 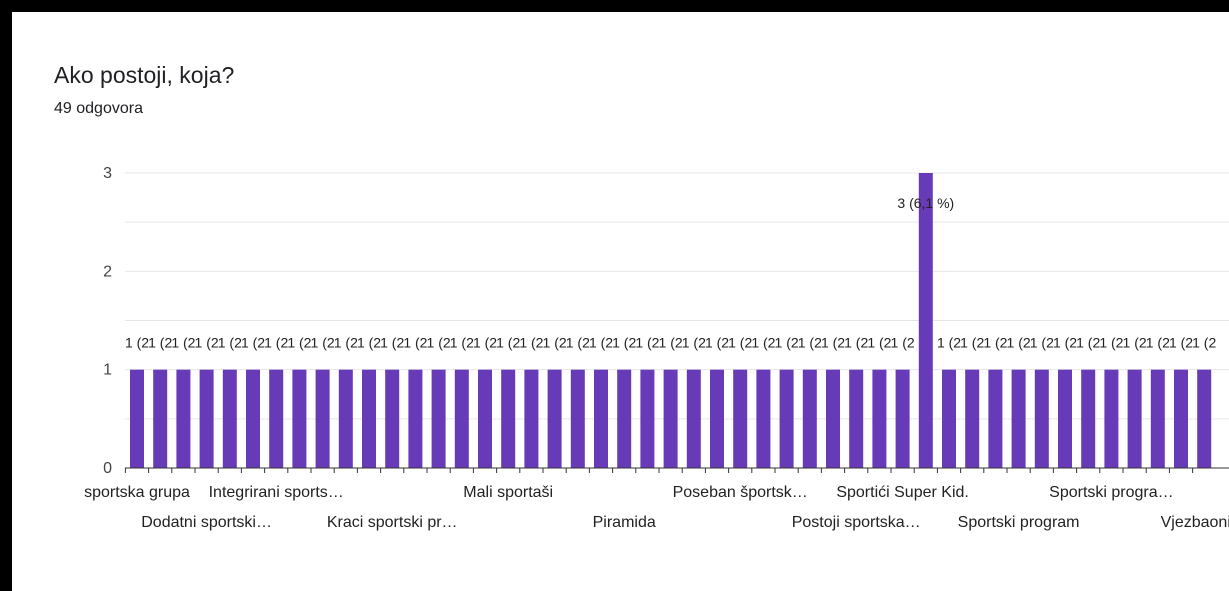 I want to click on x-category-label: Vjezbaonica, so click(x=1195, y=522).